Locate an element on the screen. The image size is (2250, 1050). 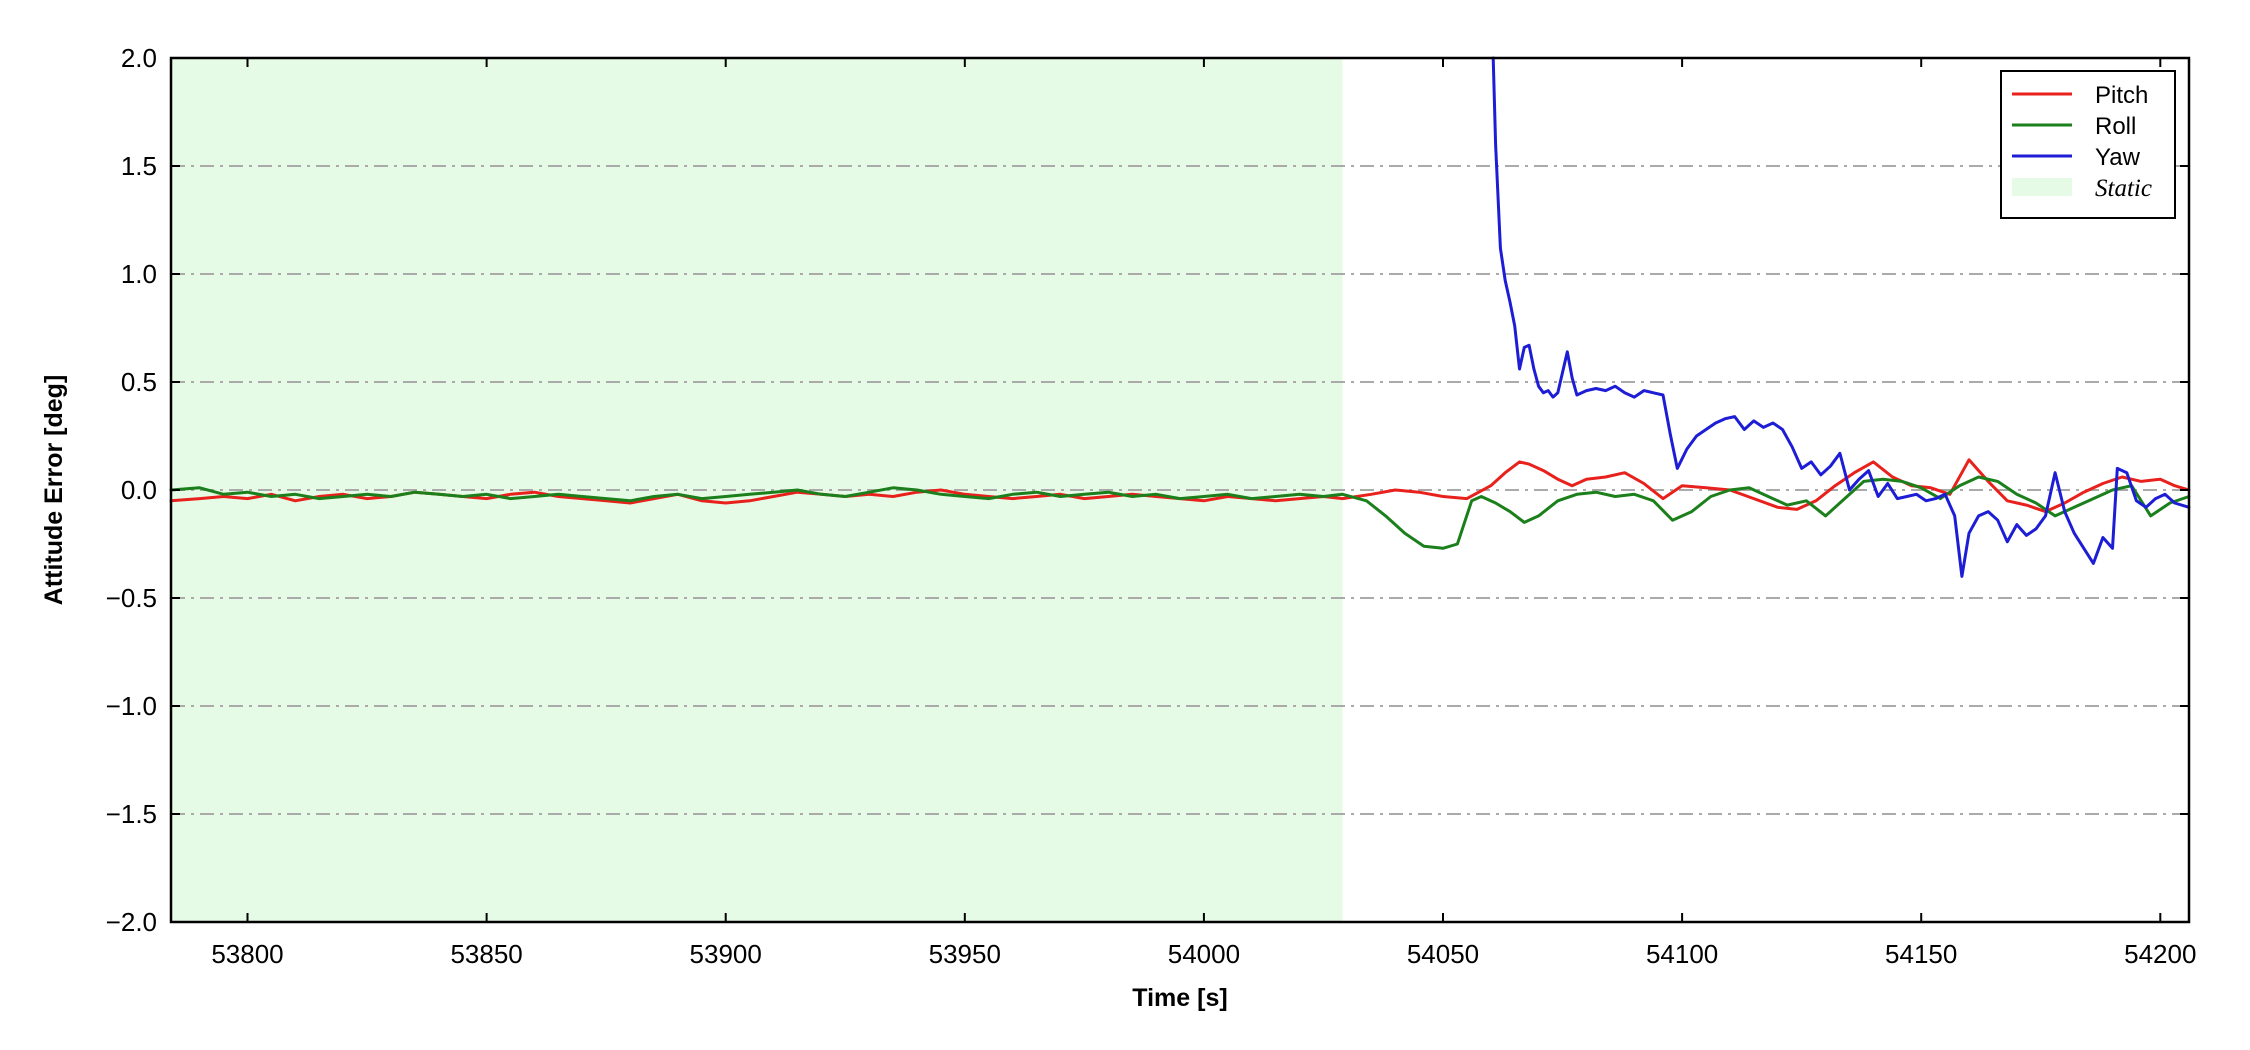
x-tick-label: 53850 is located at coordinates (486, 954).